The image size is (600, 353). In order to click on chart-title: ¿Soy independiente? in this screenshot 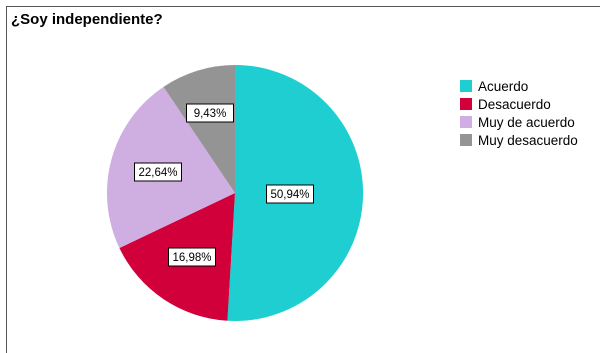, I will do `click(87, 19)`.